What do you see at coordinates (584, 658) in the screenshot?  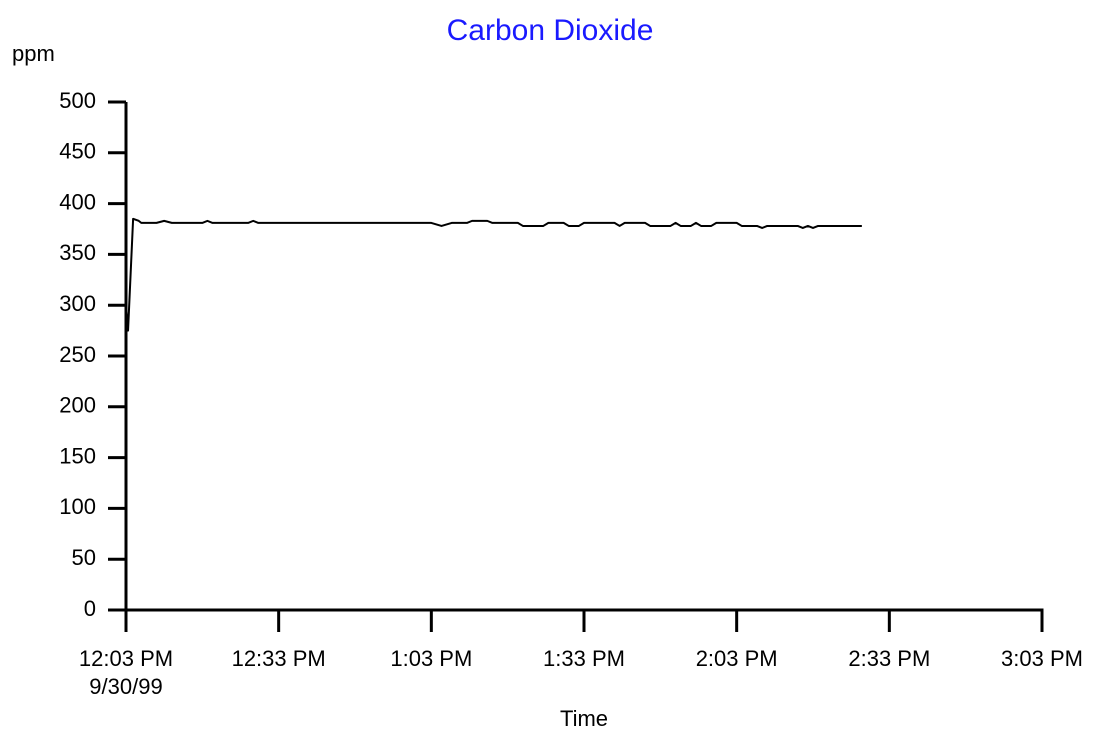 I see `x-tick-label: 1:33 PM` at bounding box center [584, 658].